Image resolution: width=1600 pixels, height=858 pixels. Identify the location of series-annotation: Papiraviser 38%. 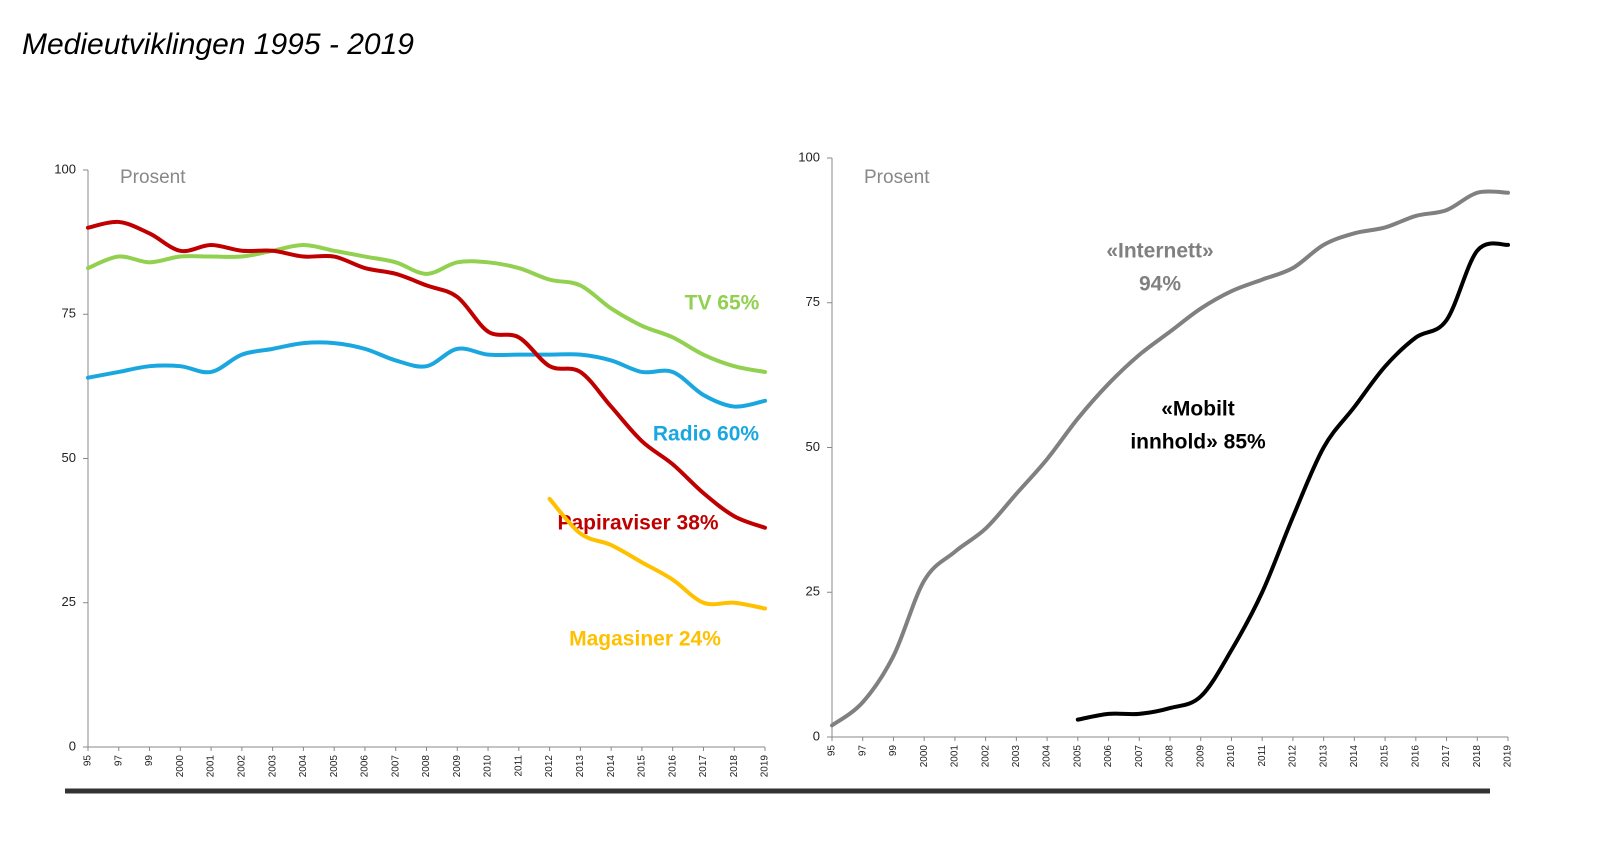
(637, 523).